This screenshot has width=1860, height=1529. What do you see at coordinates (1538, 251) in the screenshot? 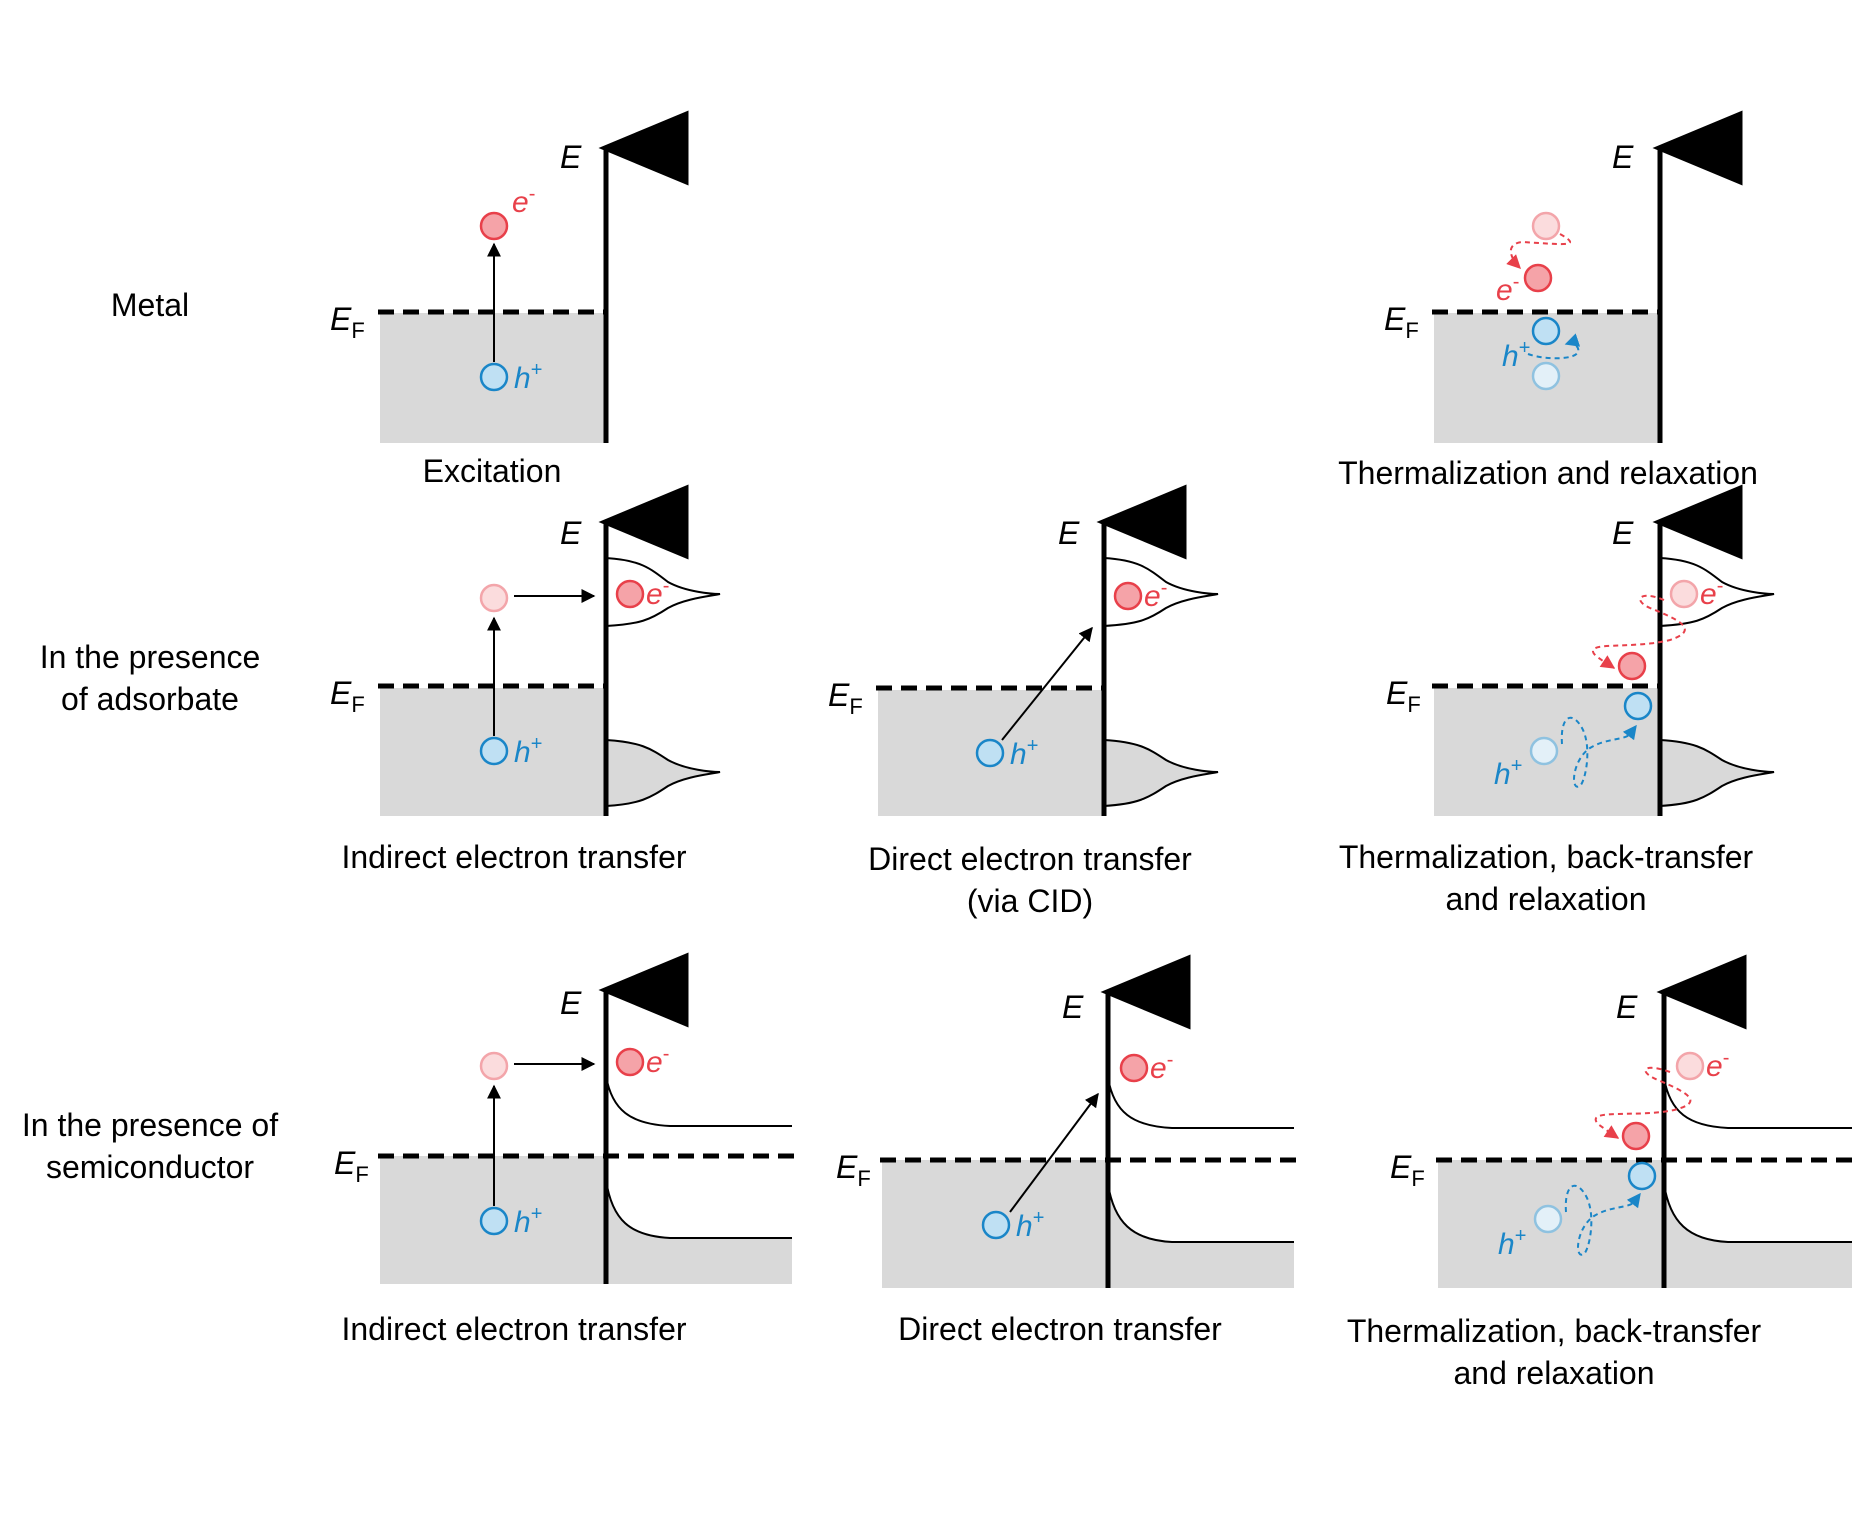
I see `electron-thermalization-arrow` at bounding box center [1538, 251].